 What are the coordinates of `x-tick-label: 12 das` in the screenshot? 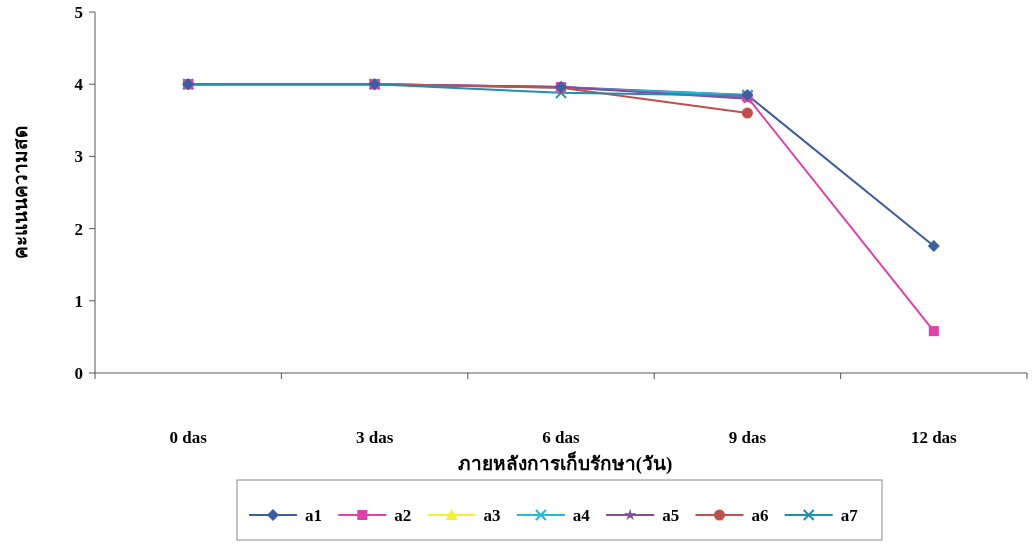 It's located at (934, 437).